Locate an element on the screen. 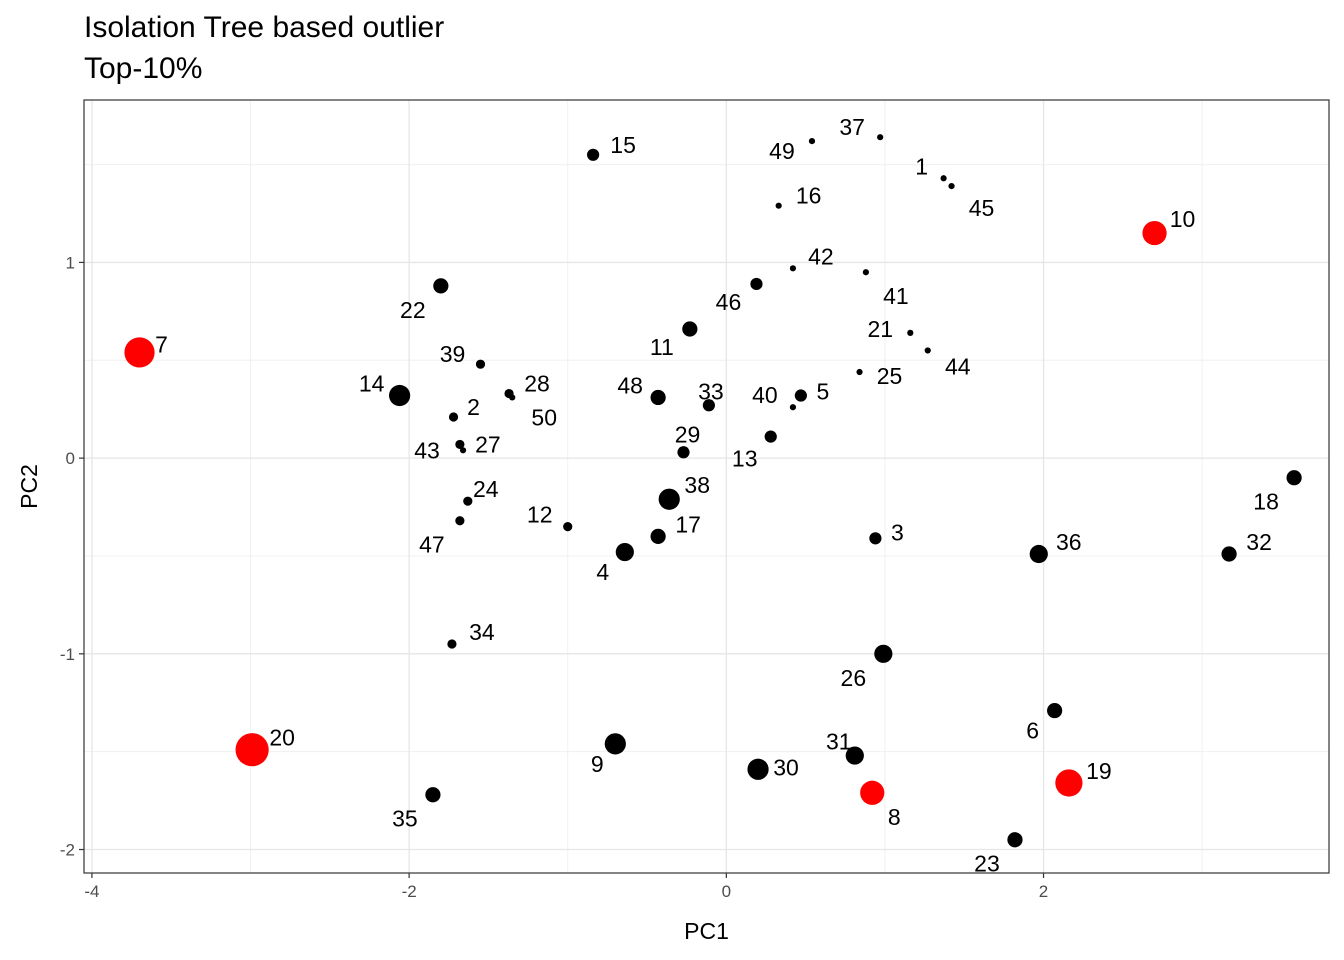  x-tick-label: -4 is located at coordinates (91, 891).